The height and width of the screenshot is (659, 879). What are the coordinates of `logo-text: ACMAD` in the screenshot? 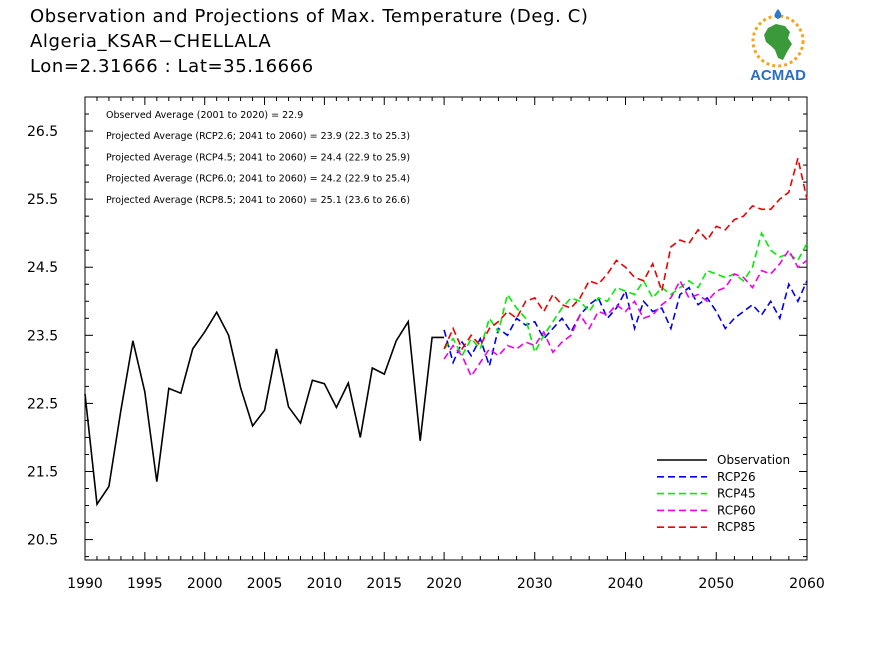 It's located at (778, 75).